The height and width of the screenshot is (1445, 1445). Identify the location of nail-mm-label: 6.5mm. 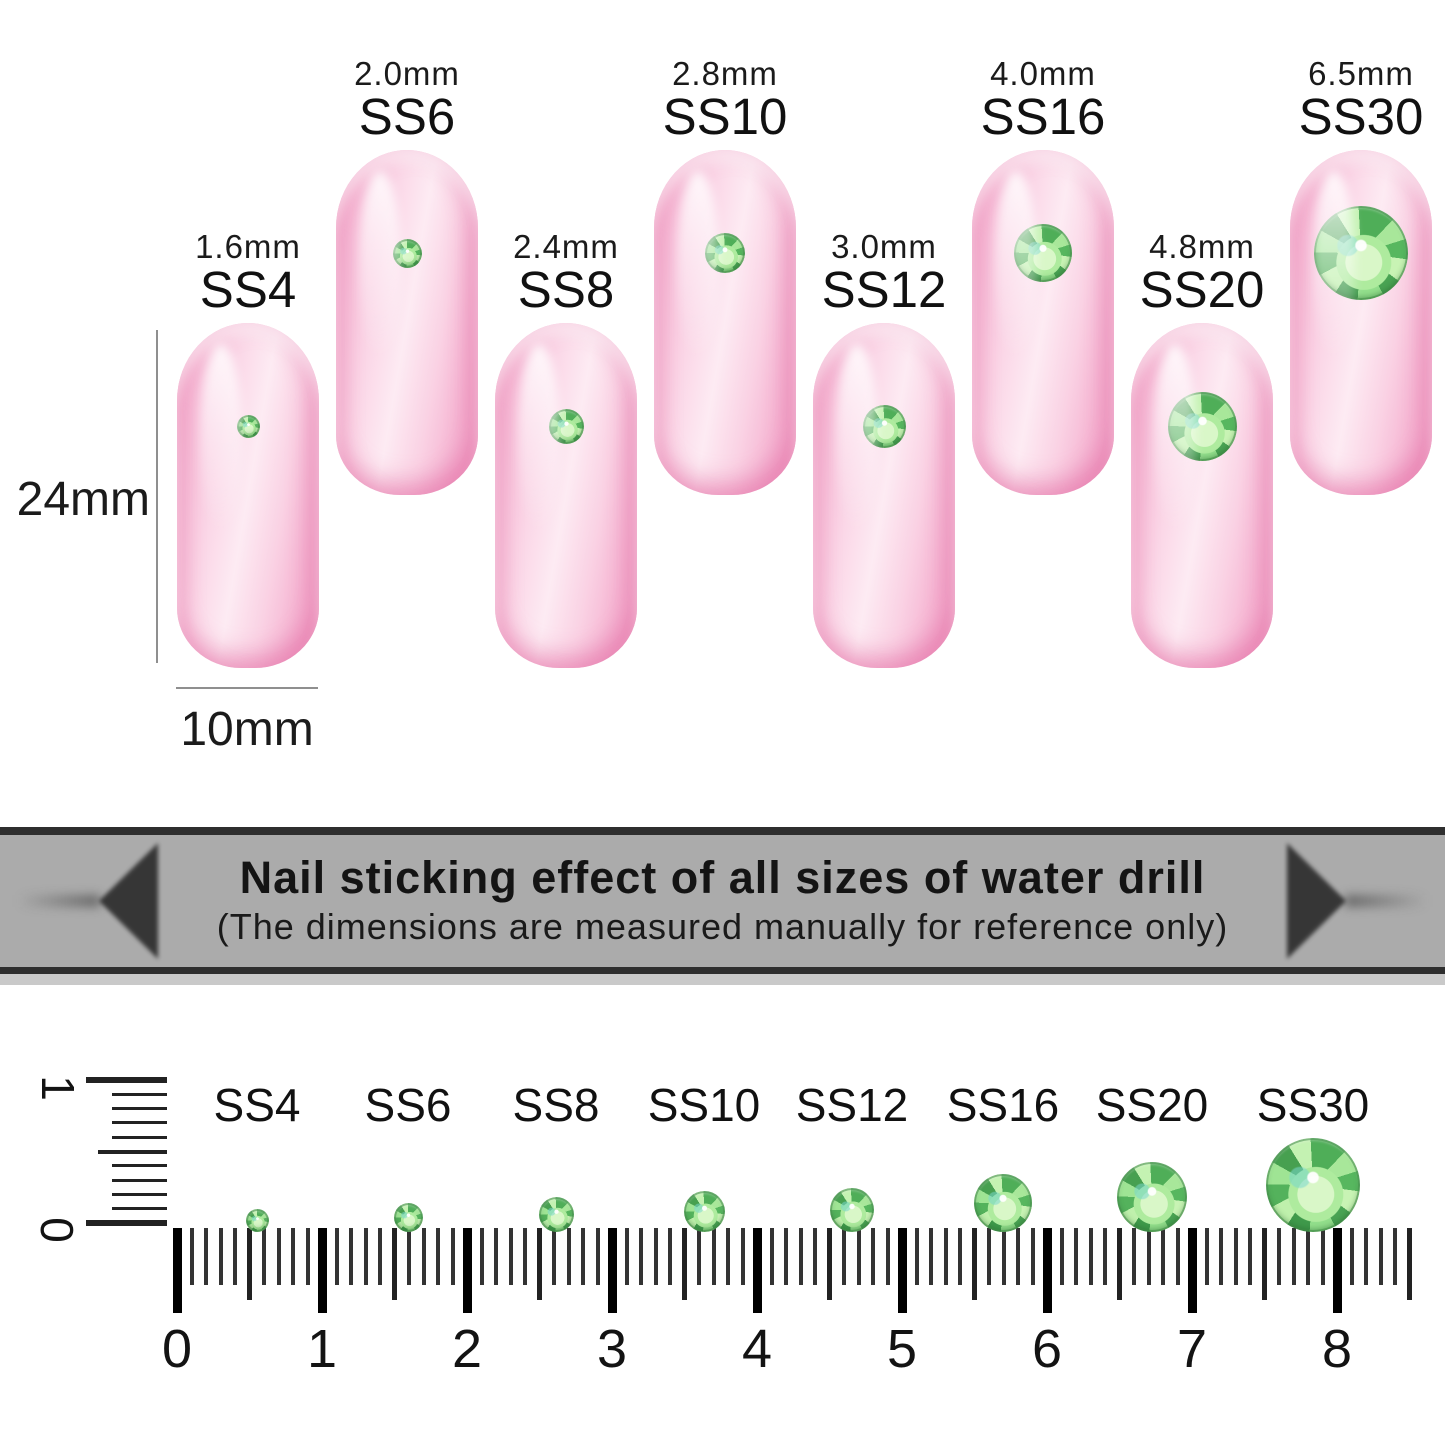
(1361, 73).